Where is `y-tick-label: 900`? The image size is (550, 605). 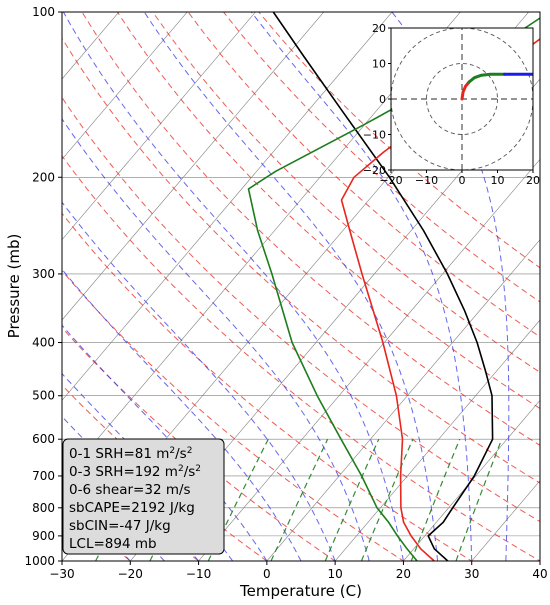 y-tick-label: 900 is located at coordinates (43, 536).